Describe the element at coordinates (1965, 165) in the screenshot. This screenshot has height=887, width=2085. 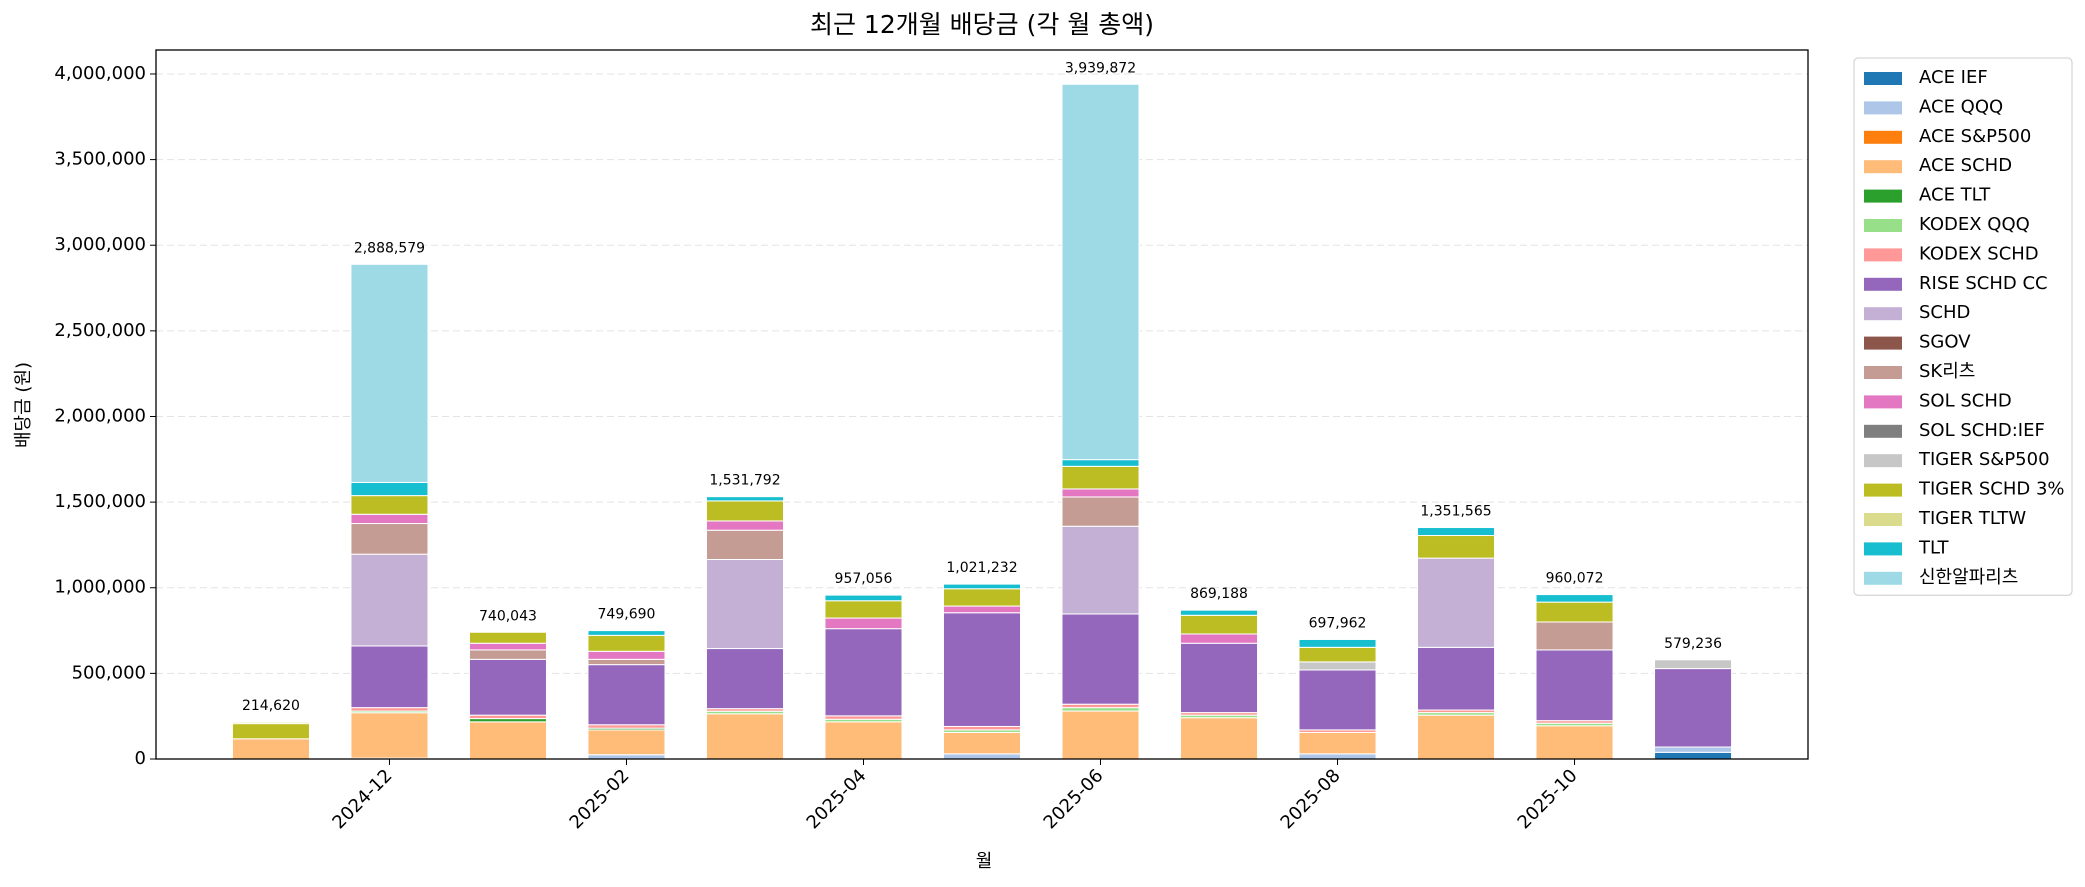
I see `legend-label: ACE SCHD` at that location.